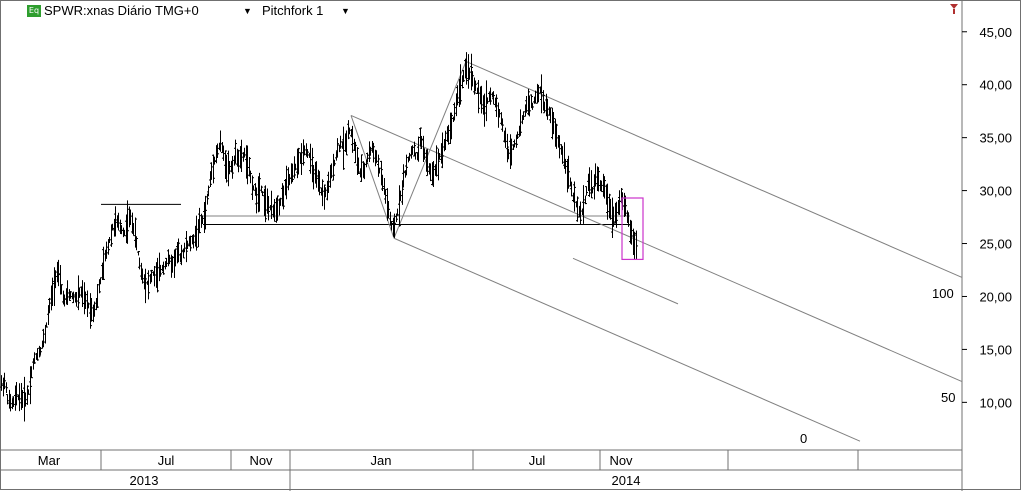  What do you see at coordinates (34, 11) in the screenshot?
I see `equity-icon: Eq` at bounding box center [34, 11].